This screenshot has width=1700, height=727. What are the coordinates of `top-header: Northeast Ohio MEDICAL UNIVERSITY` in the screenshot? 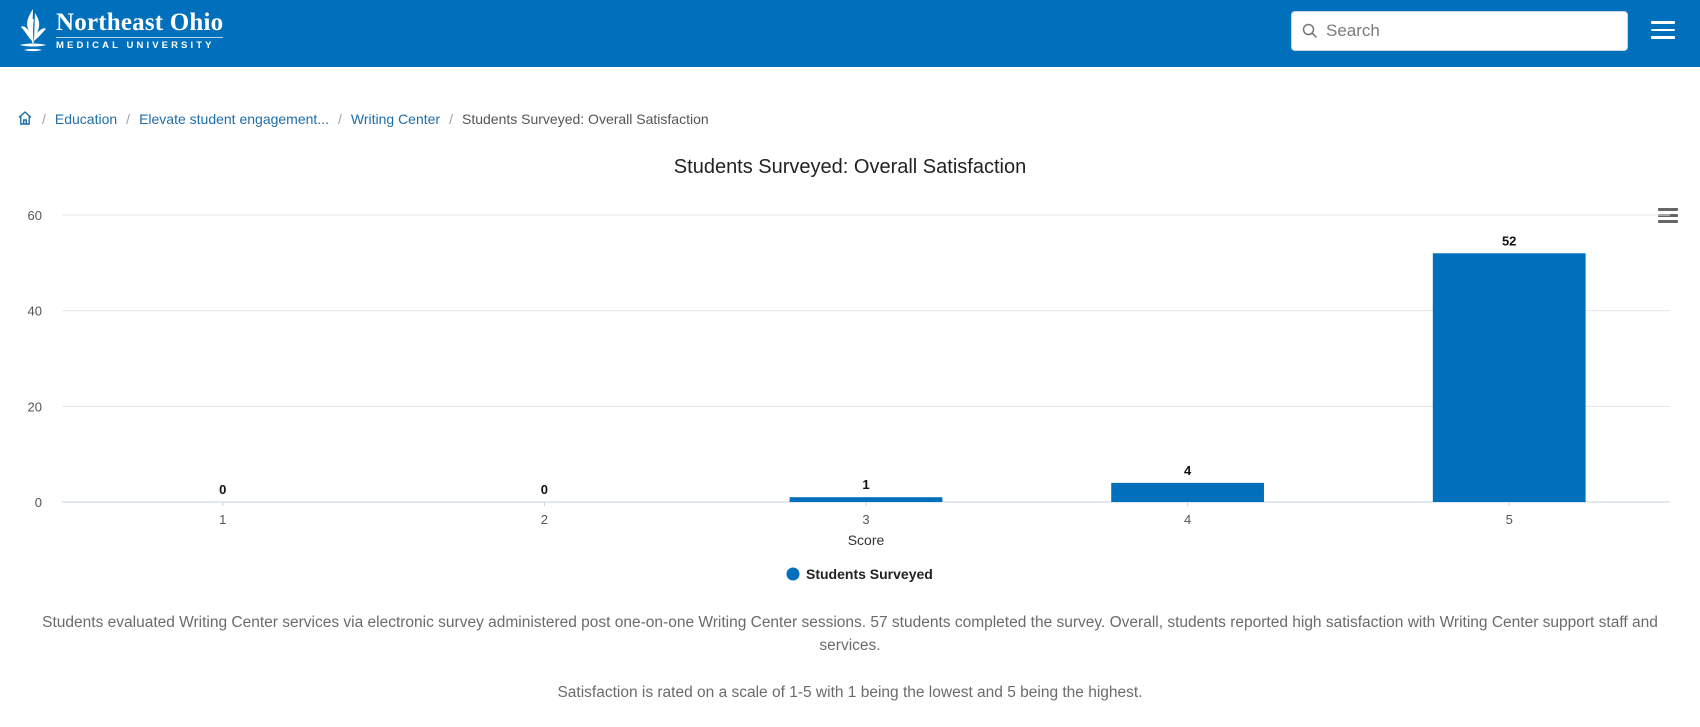 It's located at (850, 33).